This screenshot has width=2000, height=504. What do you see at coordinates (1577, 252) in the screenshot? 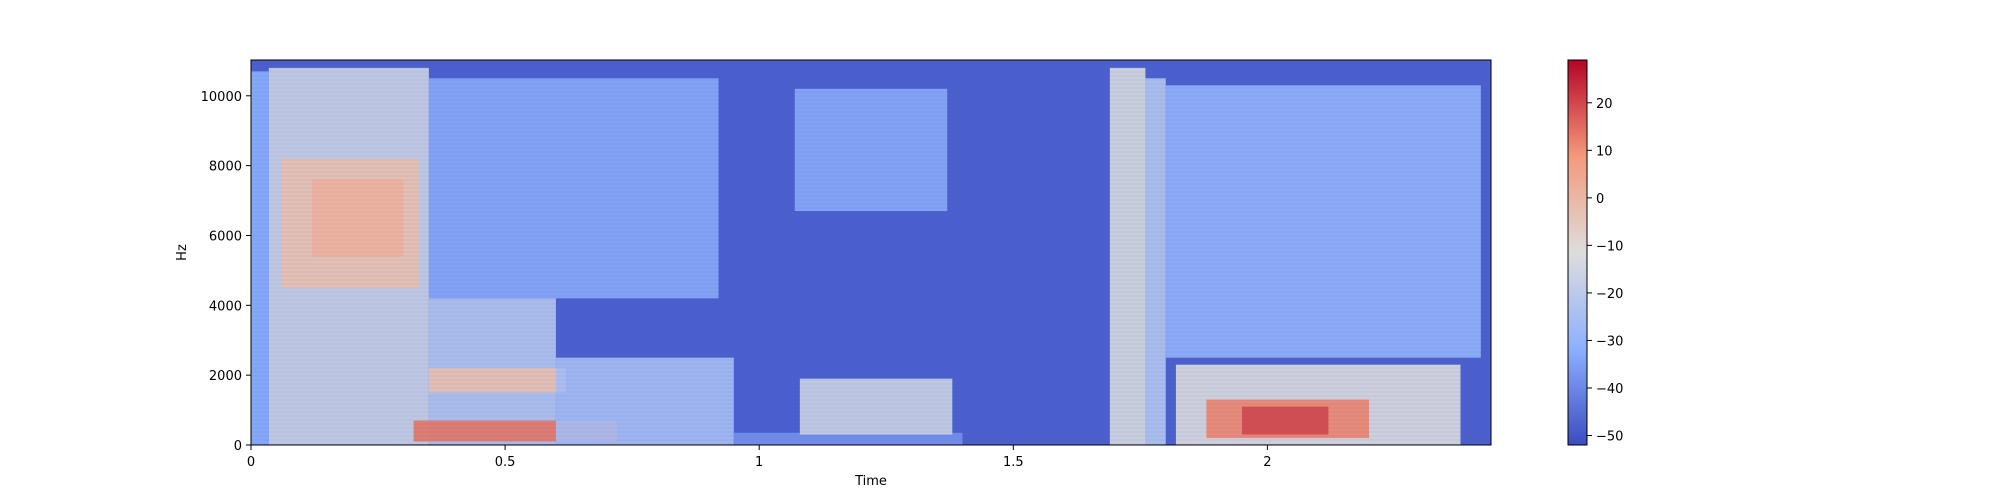
I see `colorbar` at bounding box center [1577, 252].